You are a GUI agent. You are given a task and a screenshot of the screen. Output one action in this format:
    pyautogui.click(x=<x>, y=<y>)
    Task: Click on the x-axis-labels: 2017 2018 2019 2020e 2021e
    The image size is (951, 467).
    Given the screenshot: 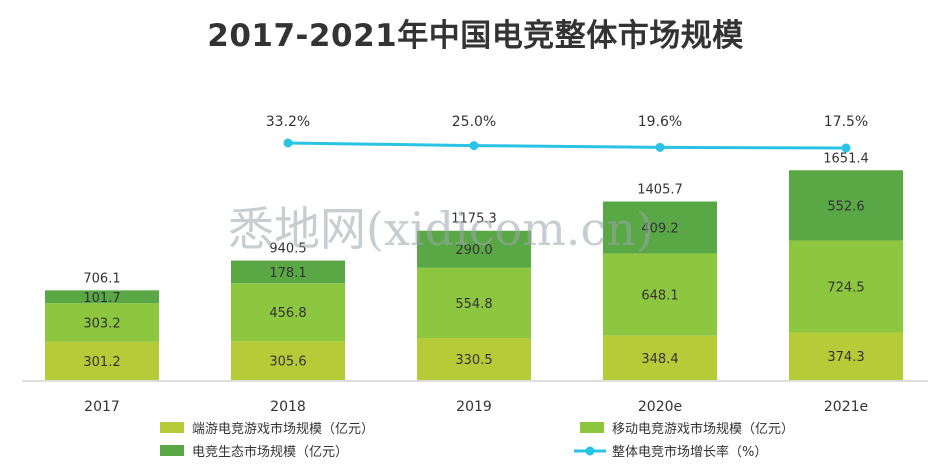 What is the action you would take?
    pyautogui.click(x=476, y=407)
    